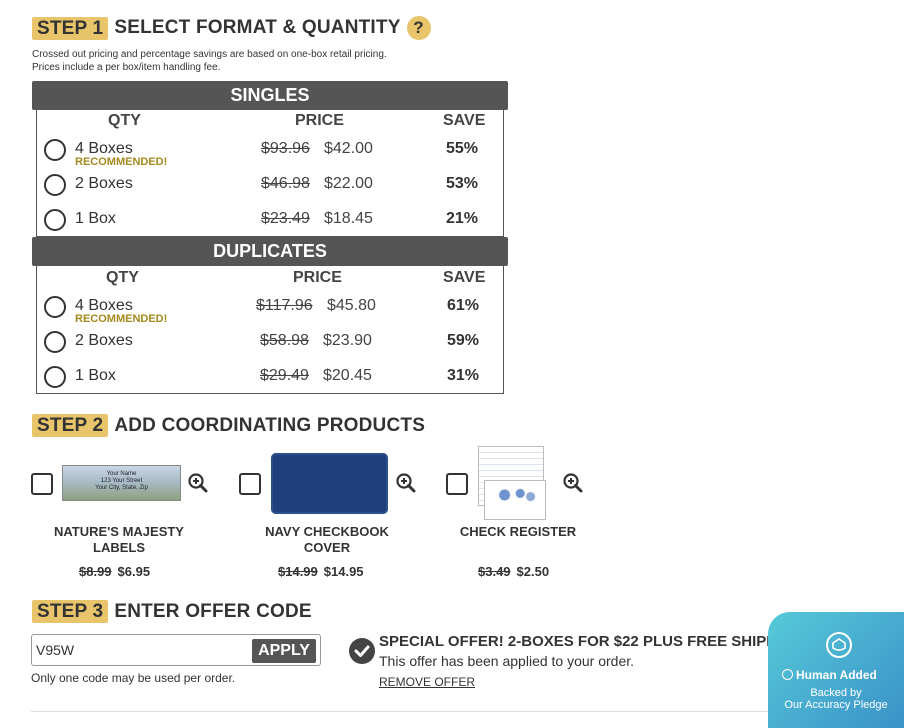 The height and width of the screenshot is (728, 904). I want to click on offer-code-field: APPLY, so click(176, 650).